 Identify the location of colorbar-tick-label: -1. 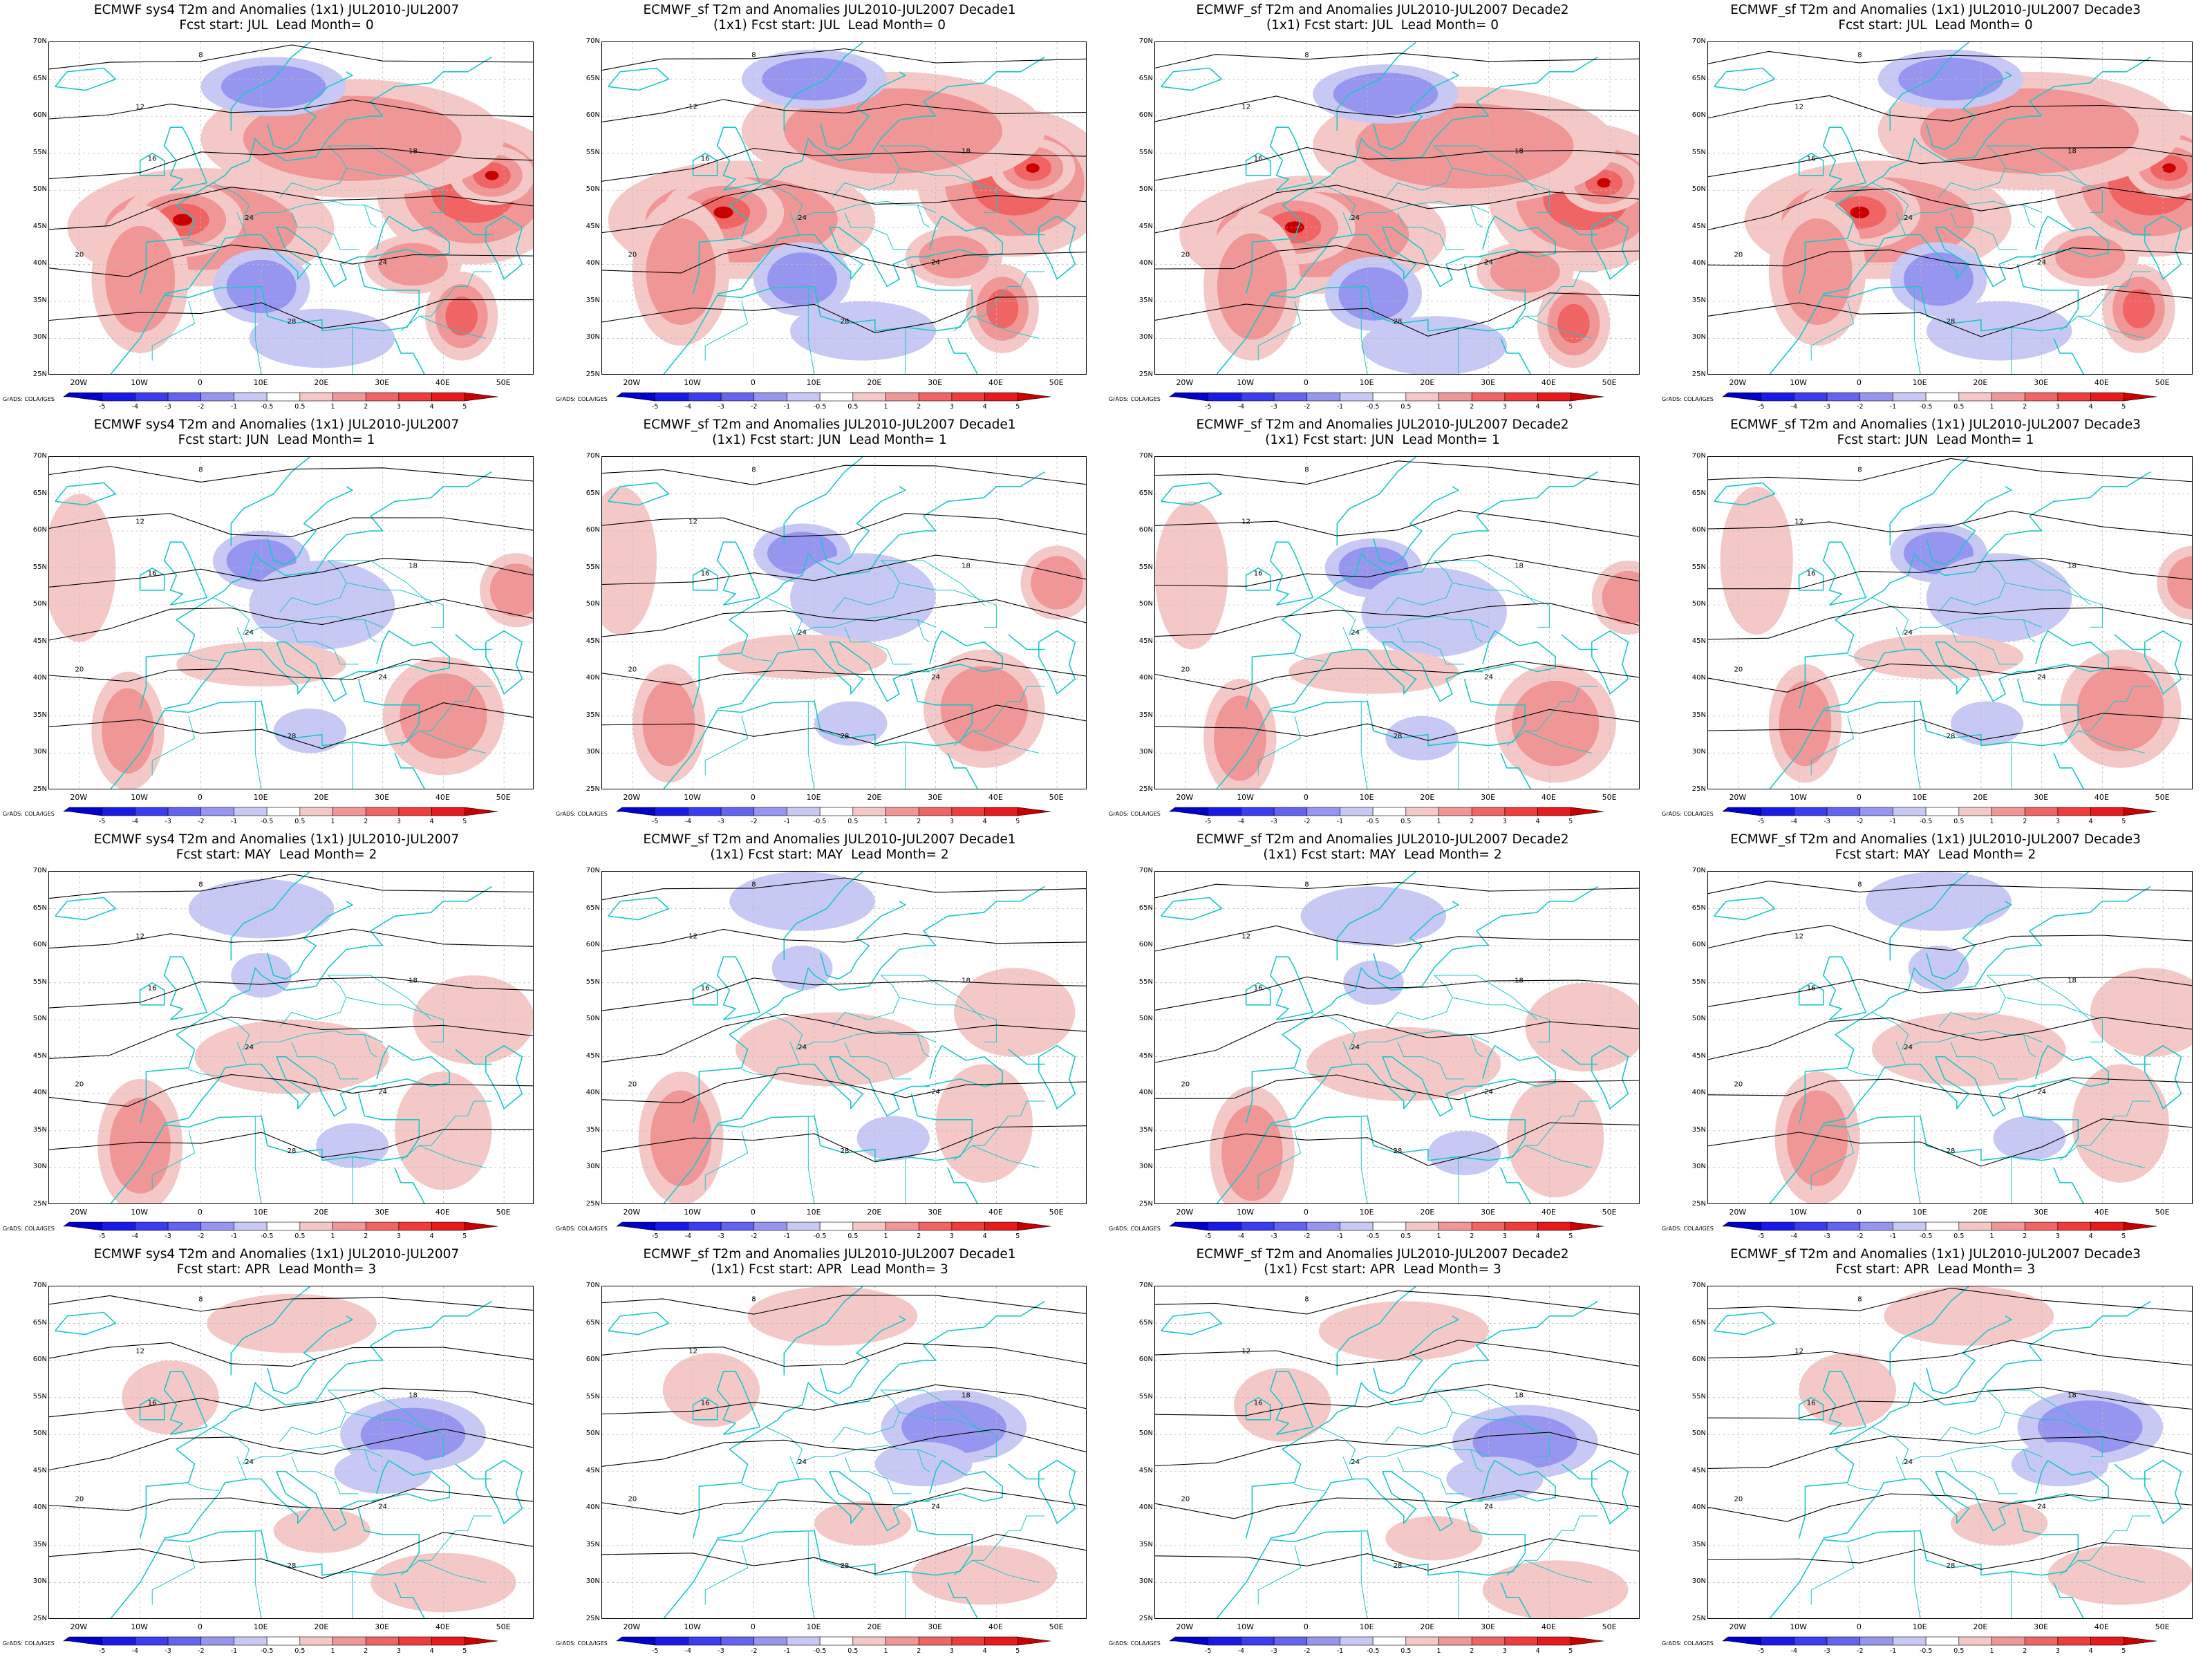
(787, 1236).